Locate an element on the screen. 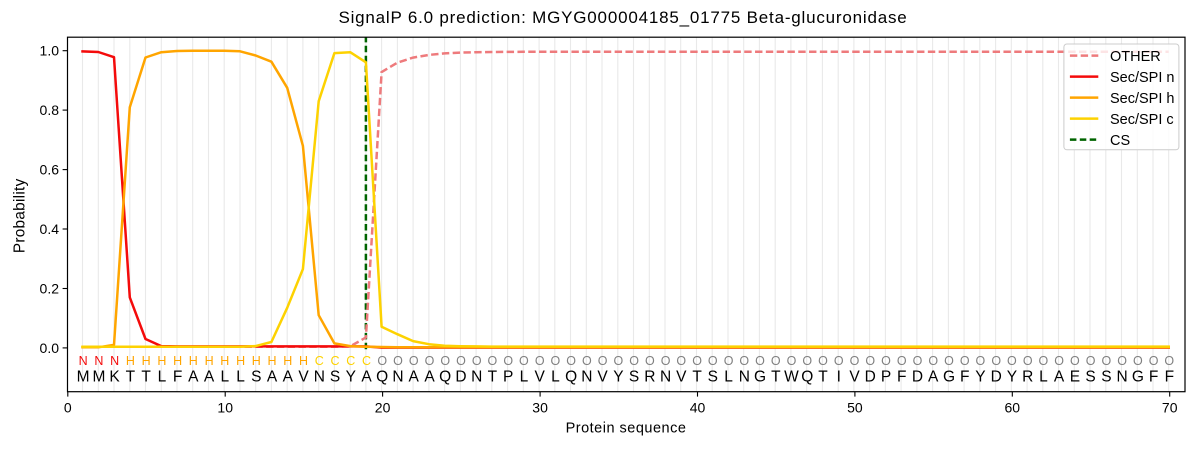 The image size is (1200, 455). svg-text: 0.4 is located at coordinates (50, 229).